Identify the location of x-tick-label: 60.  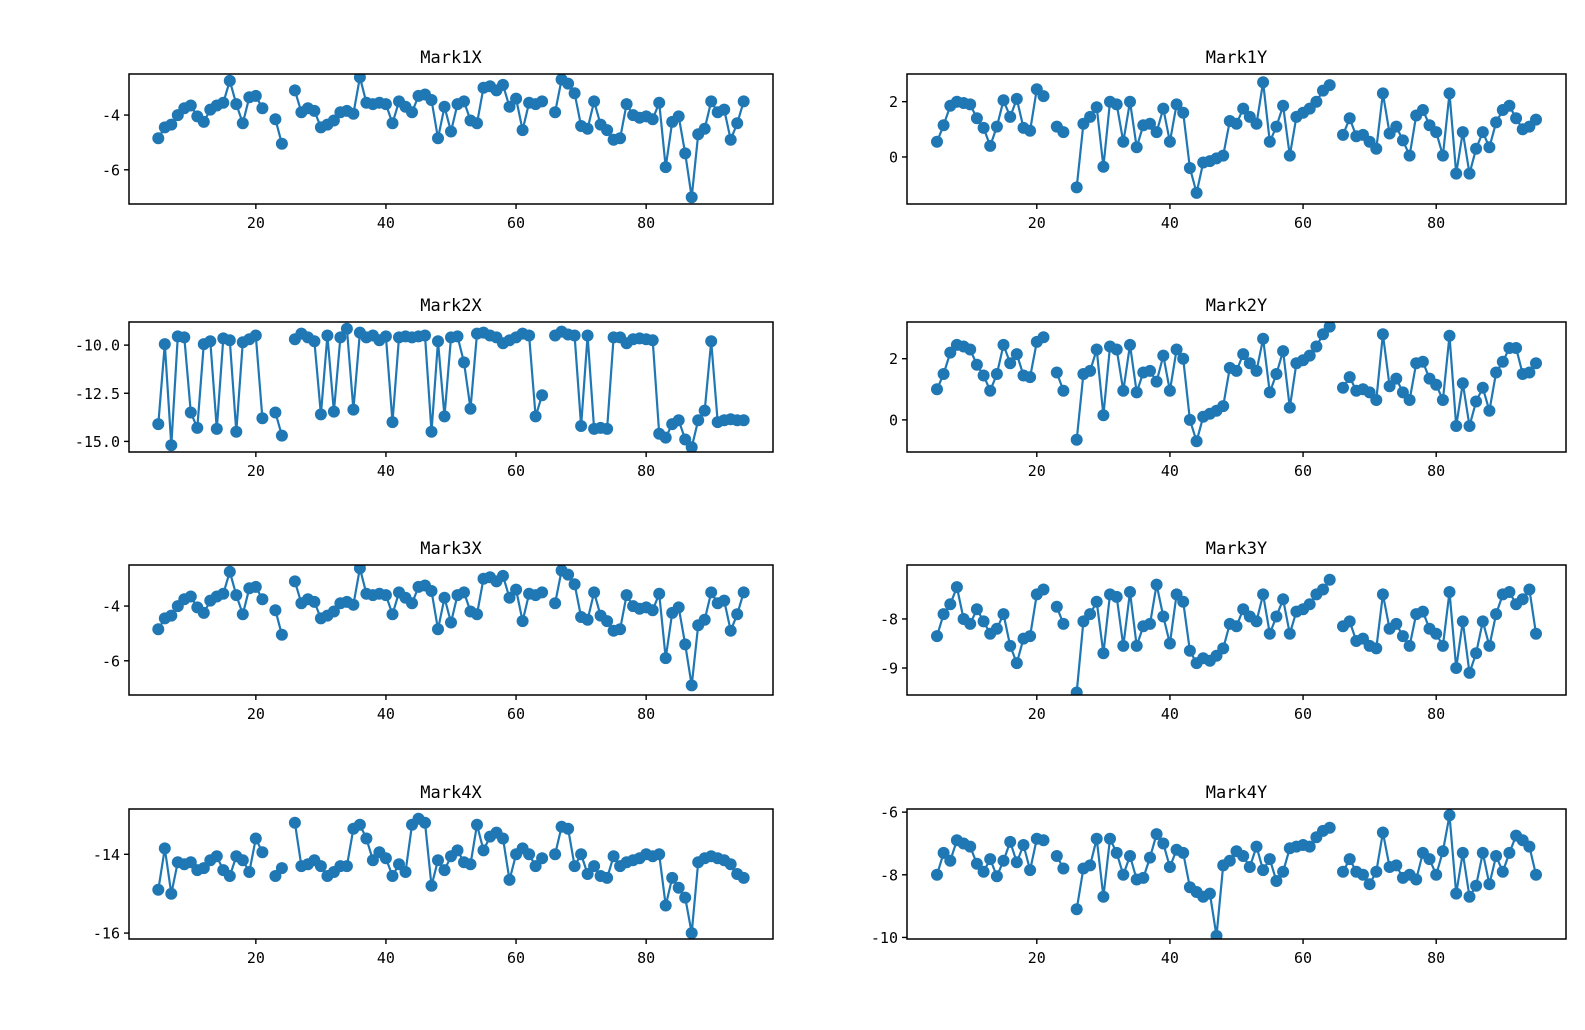
(1303, 714).